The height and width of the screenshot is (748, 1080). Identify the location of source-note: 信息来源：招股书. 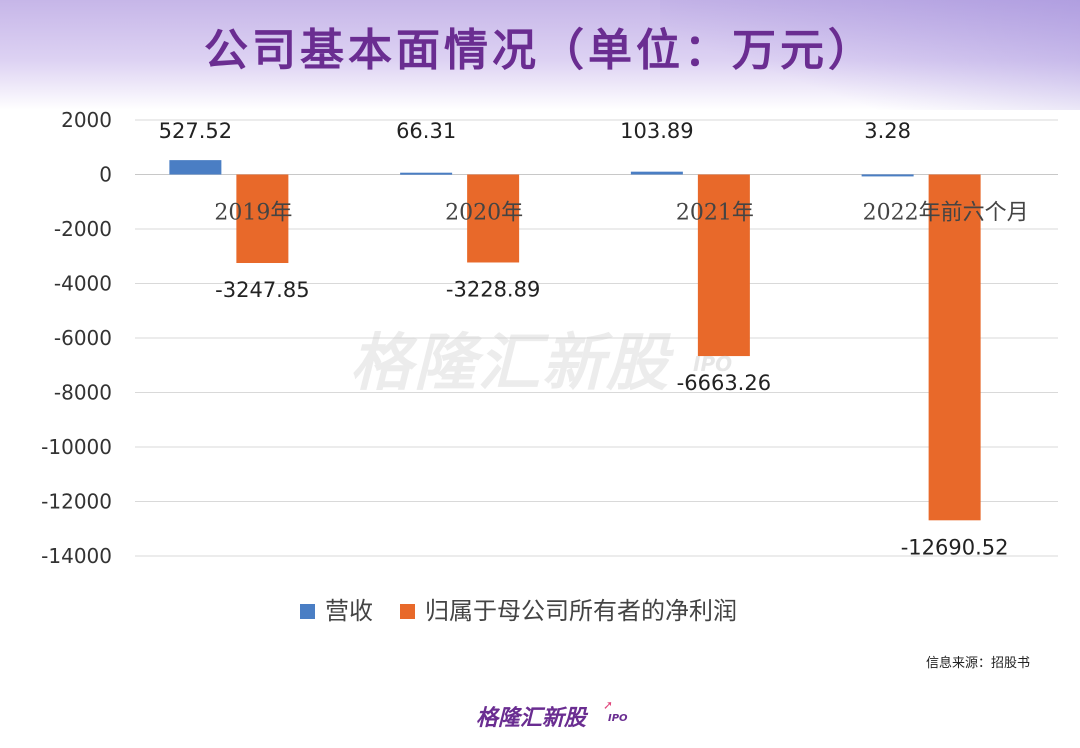
(977, 663).